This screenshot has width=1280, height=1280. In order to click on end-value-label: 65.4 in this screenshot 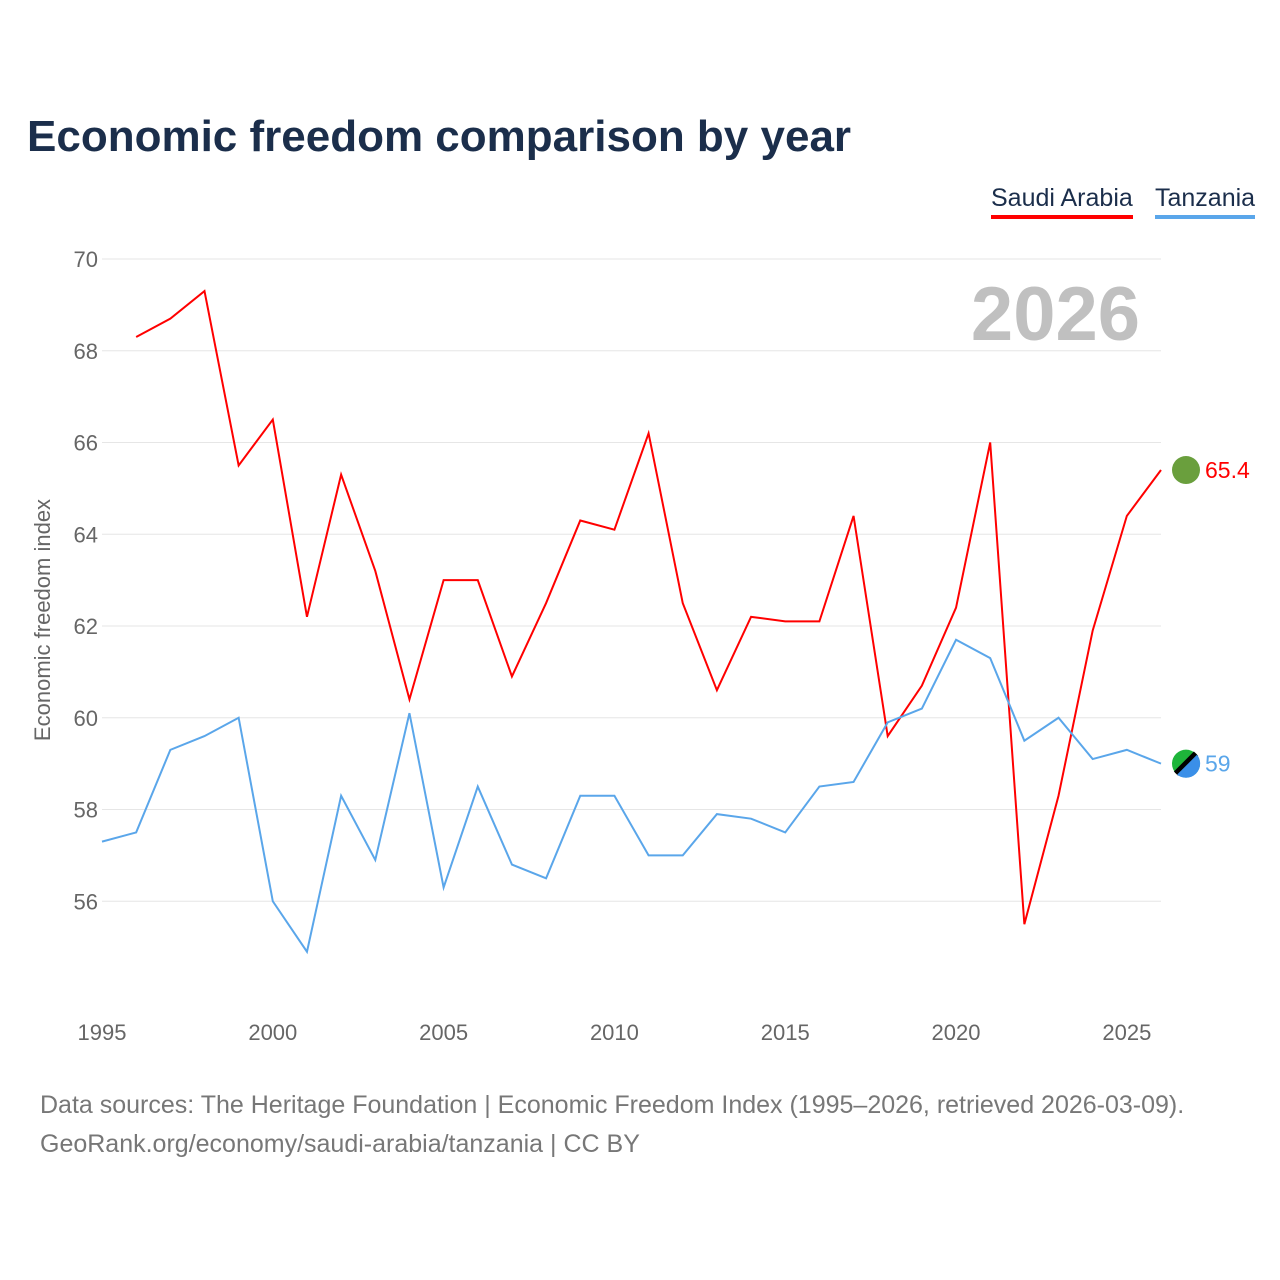, I will do `click(1227, 470)`.